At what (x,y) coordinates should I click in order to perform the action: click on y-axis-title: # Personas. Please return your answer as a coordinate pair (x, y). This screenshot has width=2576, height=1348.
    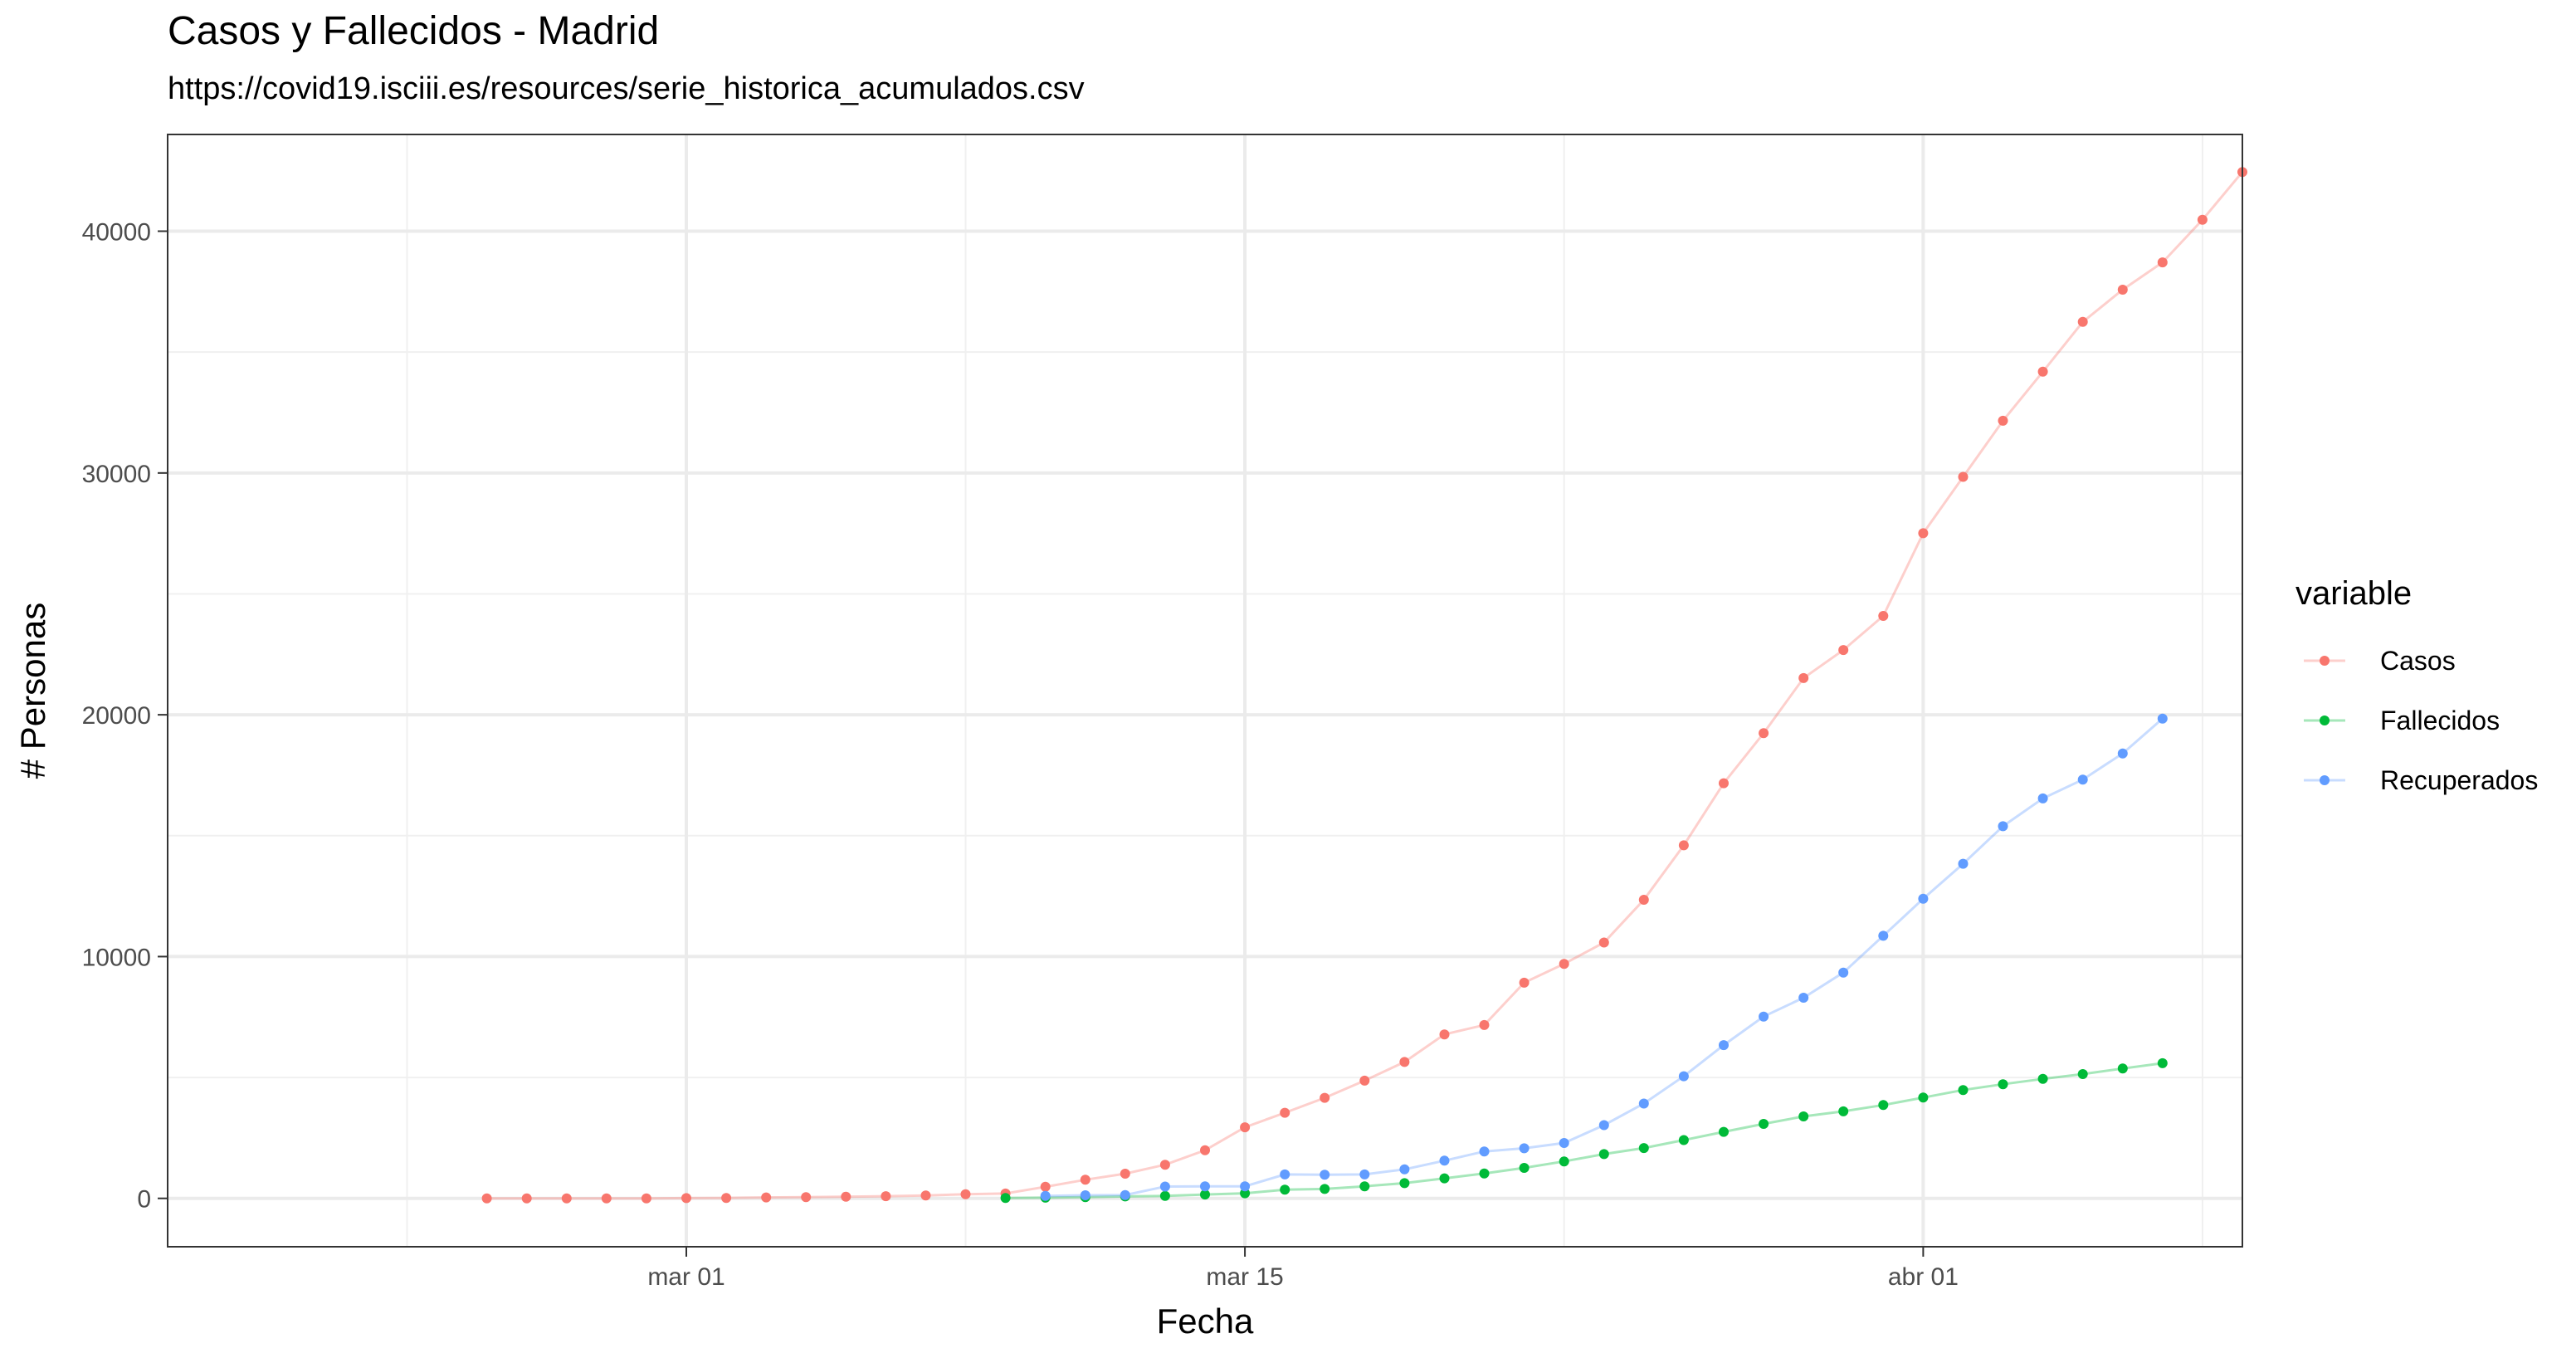
    Looking at the image, I should click on (32, 691).